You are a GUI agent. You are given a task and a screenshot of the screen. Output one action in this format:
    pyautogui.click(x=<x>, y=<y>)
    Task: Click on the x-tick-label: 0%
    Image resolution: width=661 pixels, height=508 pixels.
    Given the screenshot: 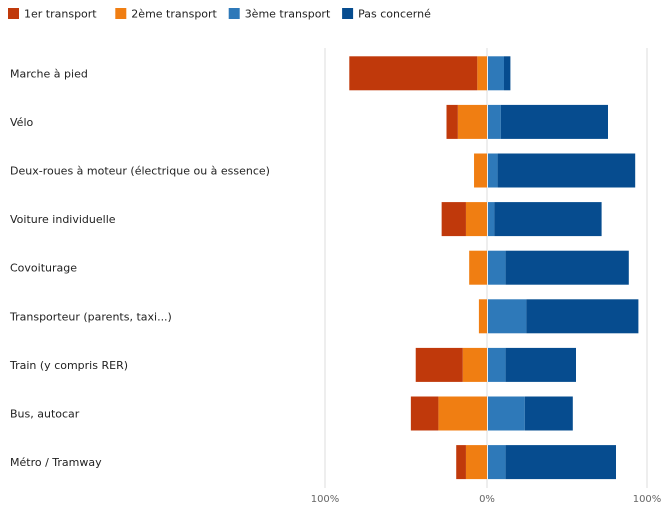 What is the action you would take?
    pyautogui.click(x=487, y=499)
    